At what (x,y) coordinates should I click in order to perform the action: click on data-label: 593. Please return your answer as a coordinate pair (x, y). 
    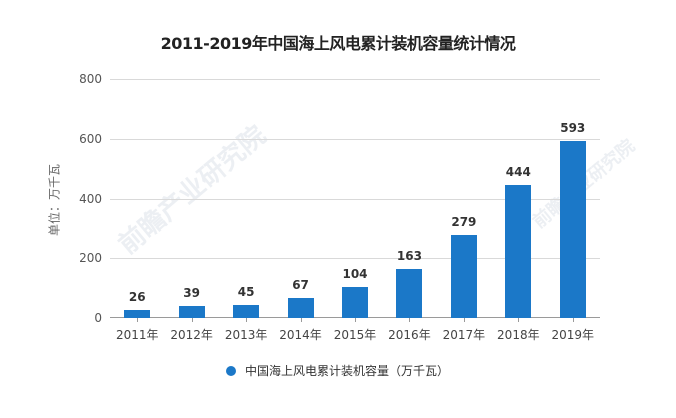
    Looking at the image, I should click on (573, 127).